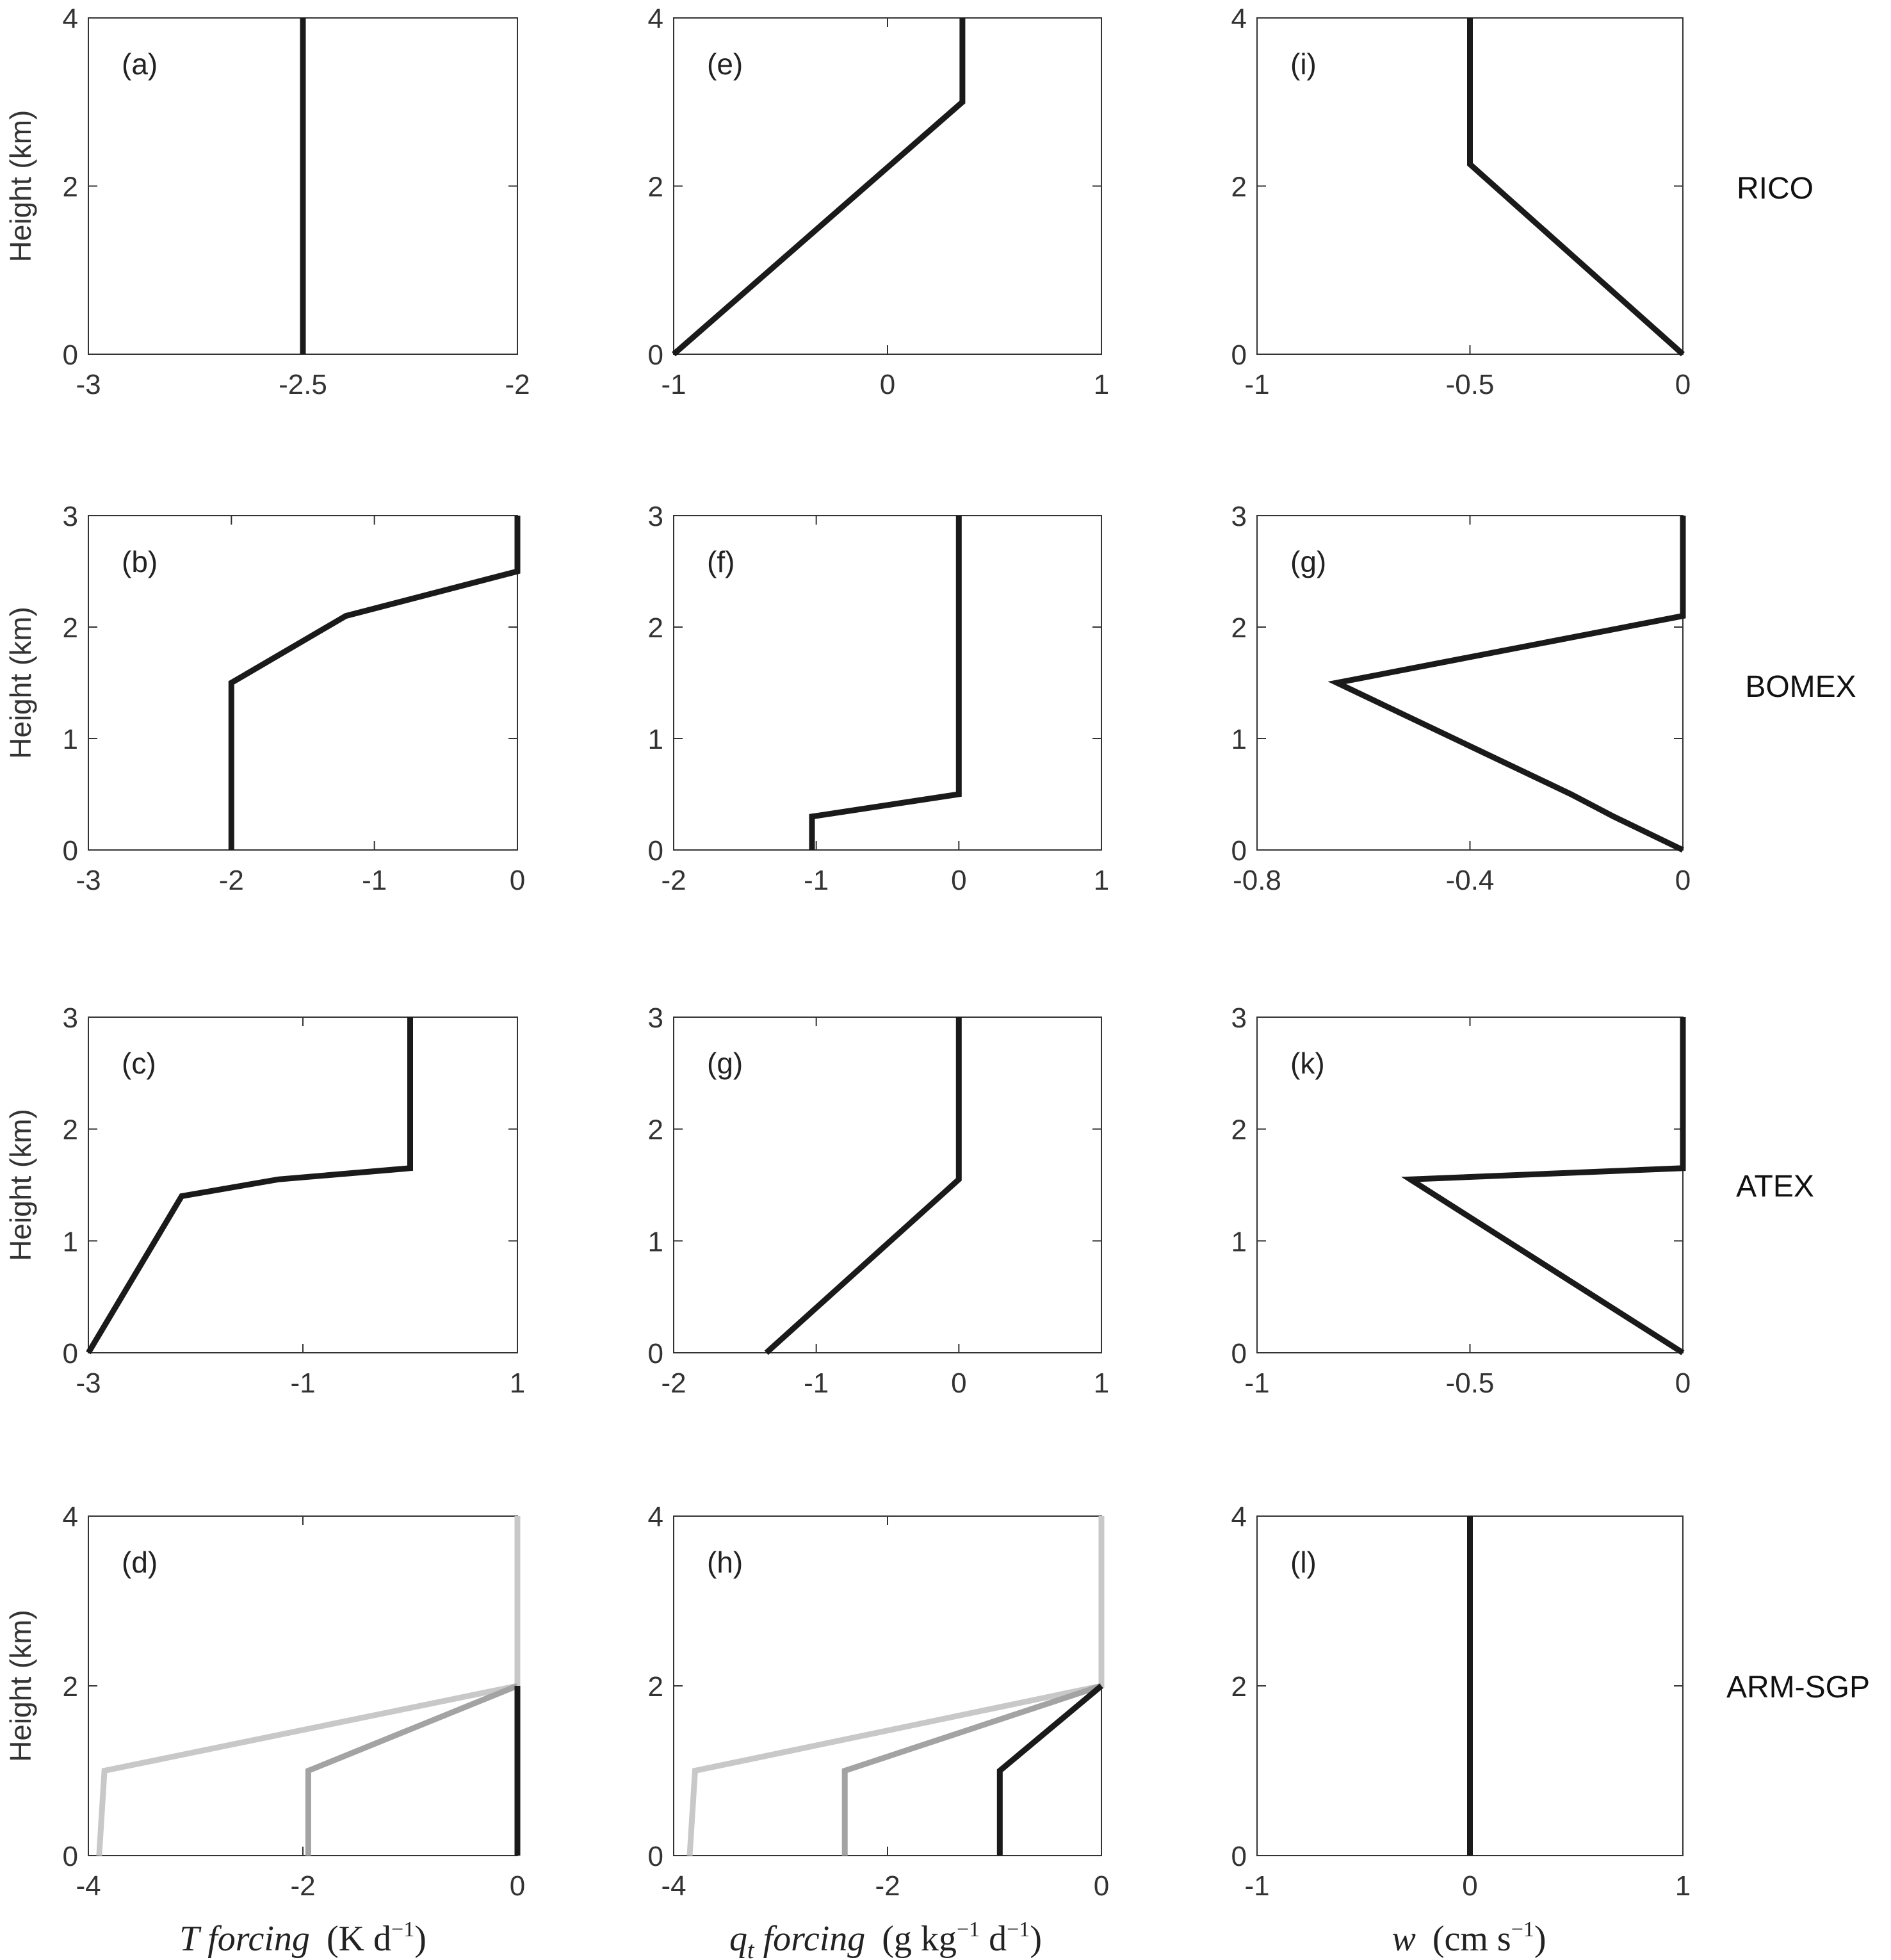 The image size is (1891, 1960). I want to click on case-label-rico: RICO, so click(1775, 189).